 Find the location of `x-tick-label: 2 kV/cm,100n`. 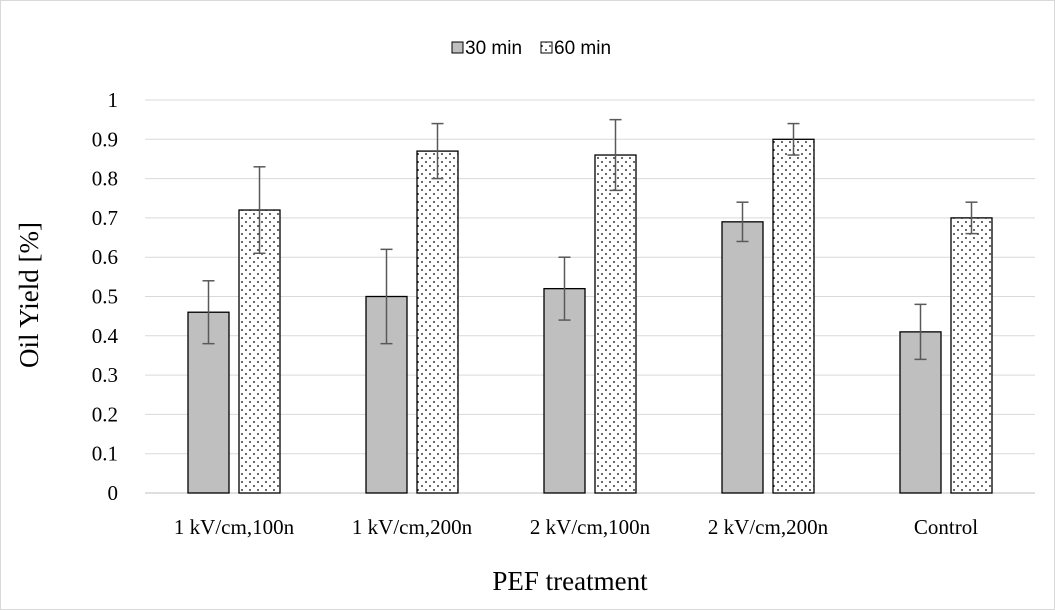

x-tick-label: 2 kV/cm,100n is located at coordinates (590, 527).